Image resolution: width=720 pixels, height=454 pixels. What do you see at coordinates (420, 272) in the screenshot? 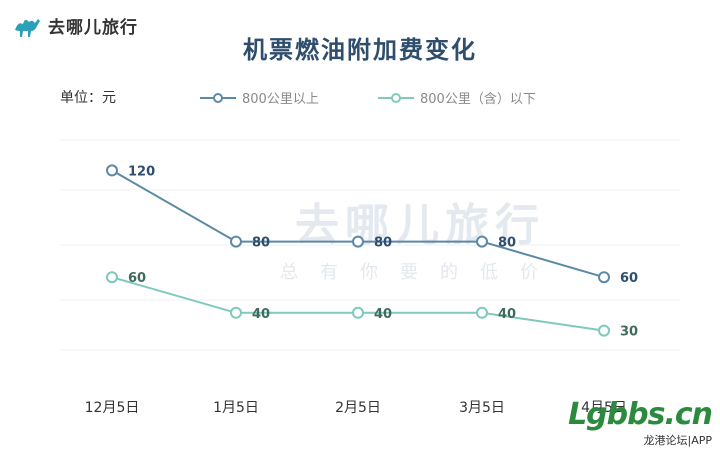
I see `watermark-slogan: 总有你要的低价` at bounding box center [420, 272].